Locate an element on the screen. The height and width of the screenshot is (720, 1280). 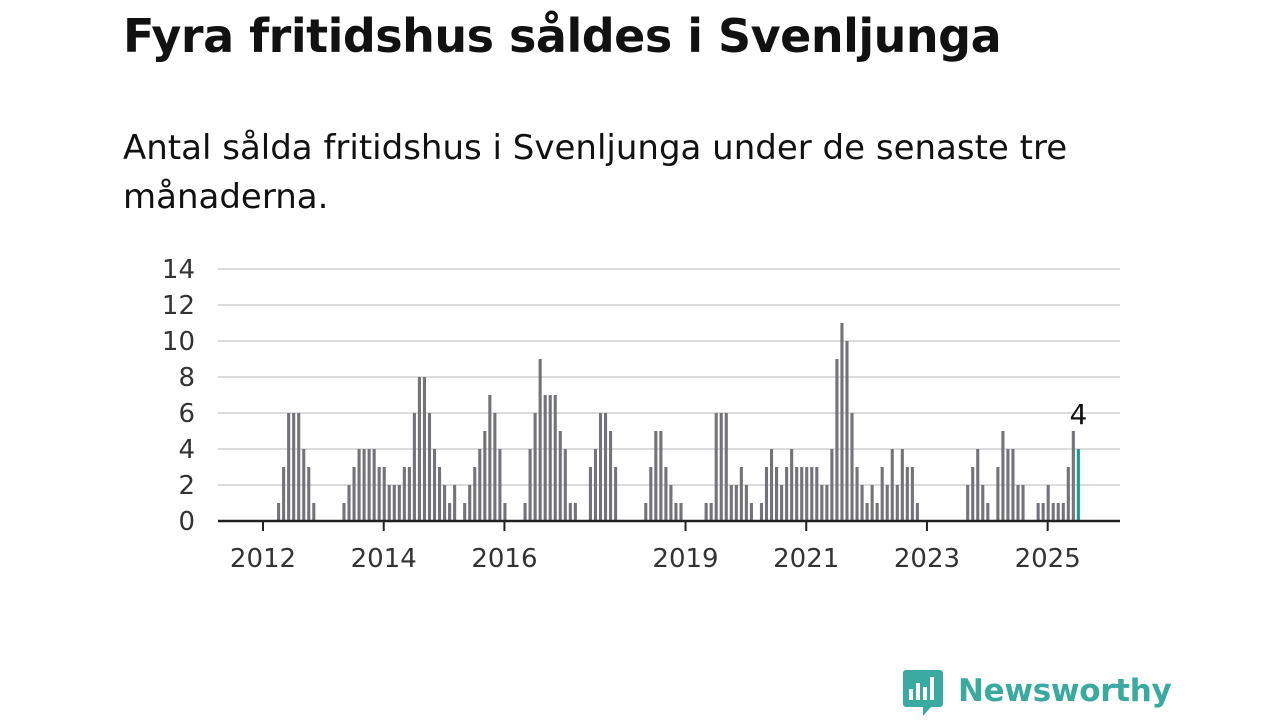
y-tick-label: 2 is located at coordinates (186, 486).